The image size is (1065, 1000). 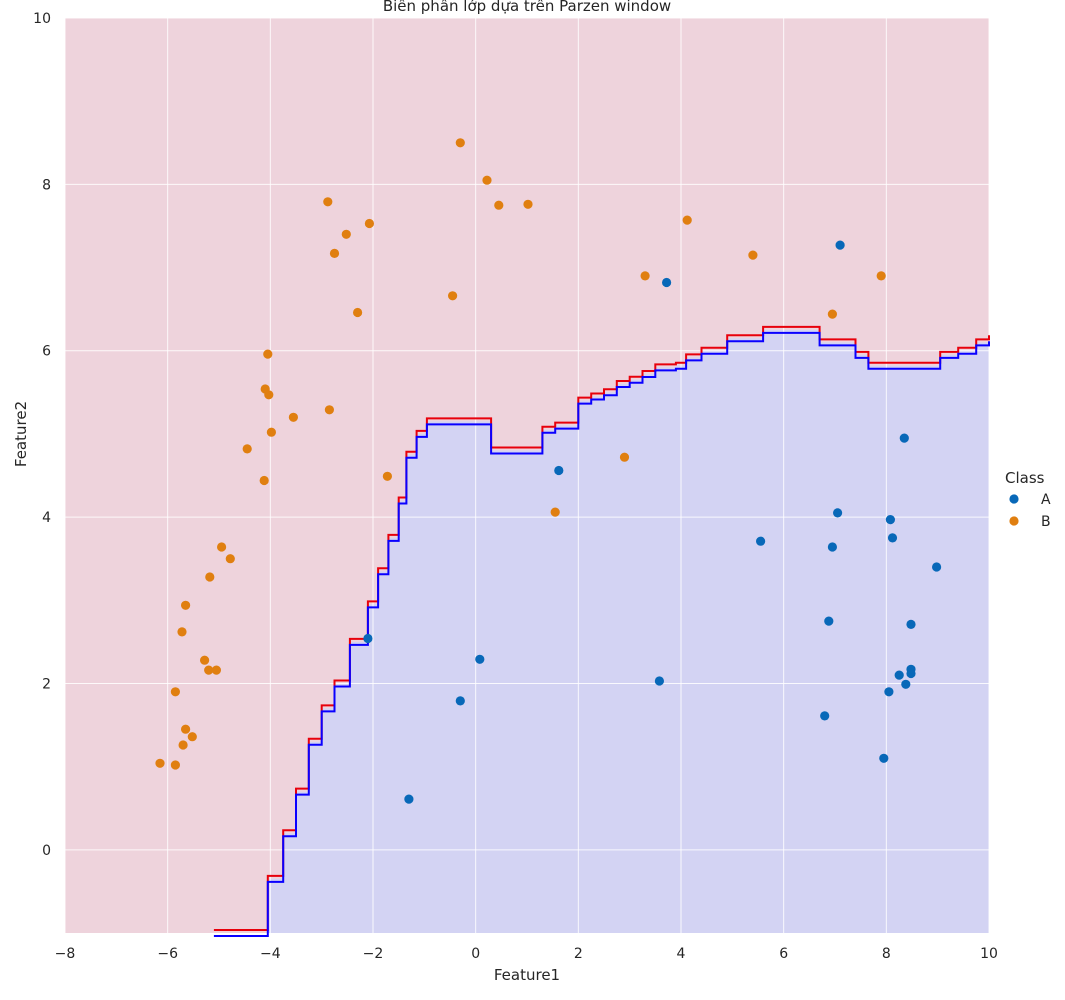 What do you see at coordinates (475, 954) in the screenshot?
I see `x-tick-label: 0` at bounding box center [475, 954].